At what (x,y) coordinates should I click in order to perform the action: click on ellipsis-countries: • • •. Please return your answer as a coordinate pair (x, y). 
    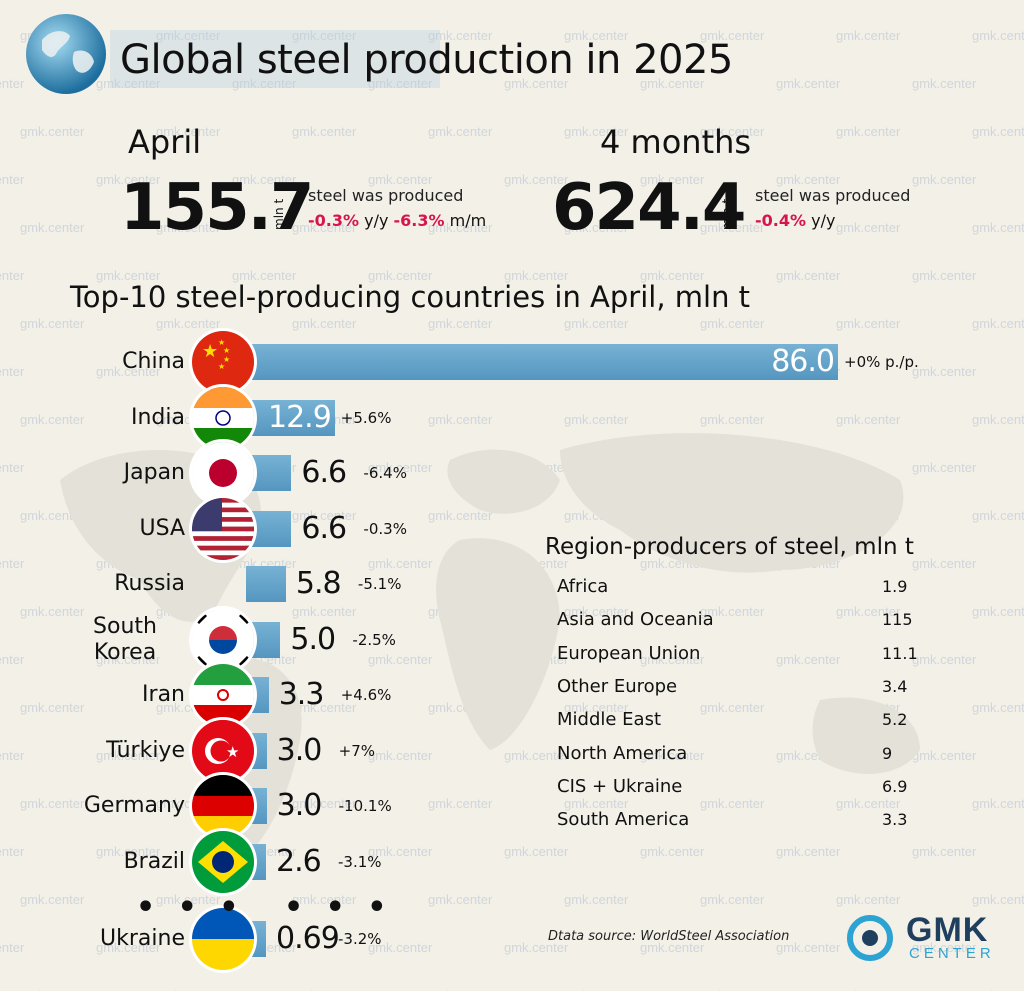
    Looking at the image, I should click on (190, 907).